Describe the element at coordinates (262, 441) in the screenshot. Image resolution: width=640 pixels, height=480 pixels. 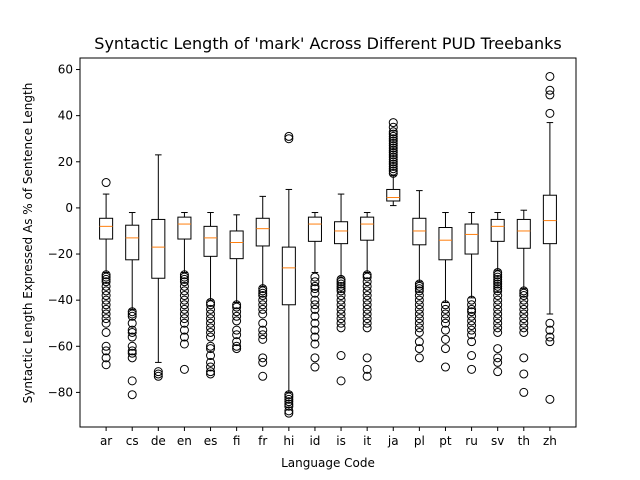
I see `x-tick-label-fr: fr` at that location.